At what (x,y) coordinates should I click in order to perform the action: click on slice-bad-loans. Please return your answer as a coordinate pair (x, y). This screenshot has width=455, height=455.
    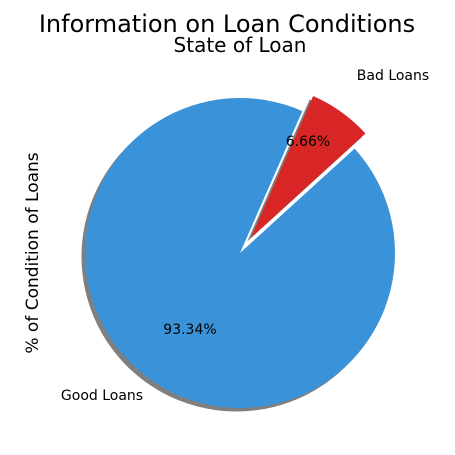
    Looking at the image, I should click on (308, 166).